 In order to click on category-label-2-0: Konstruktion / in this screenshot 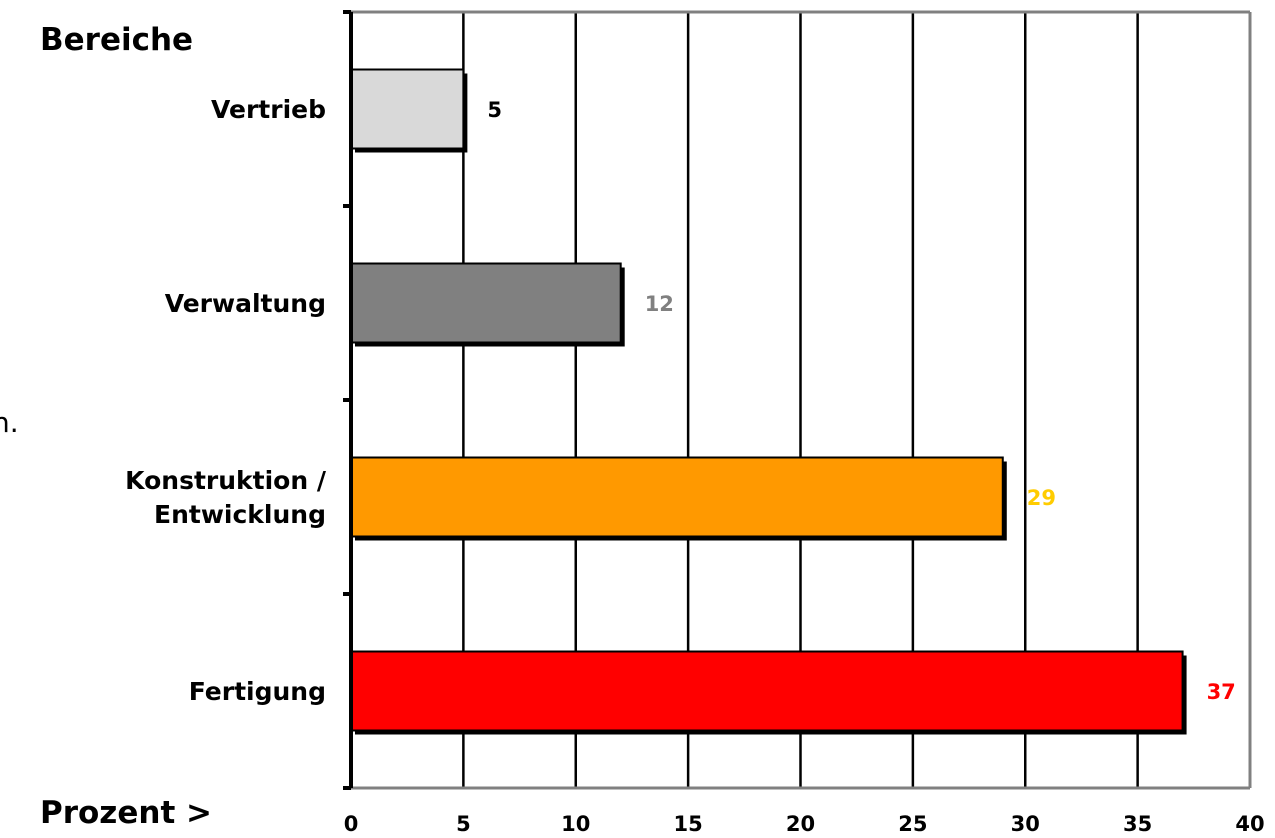, I will do `click(226, 480)`.